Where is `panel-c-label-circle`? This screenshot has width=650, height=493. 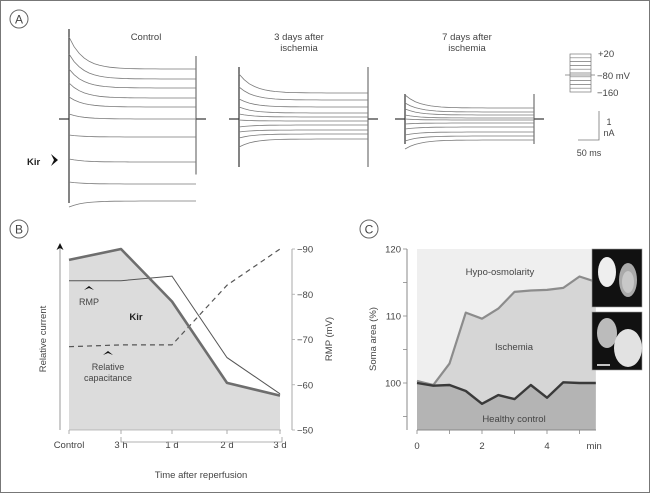 panel-c-label-circle is located at coordinates (369, 229).